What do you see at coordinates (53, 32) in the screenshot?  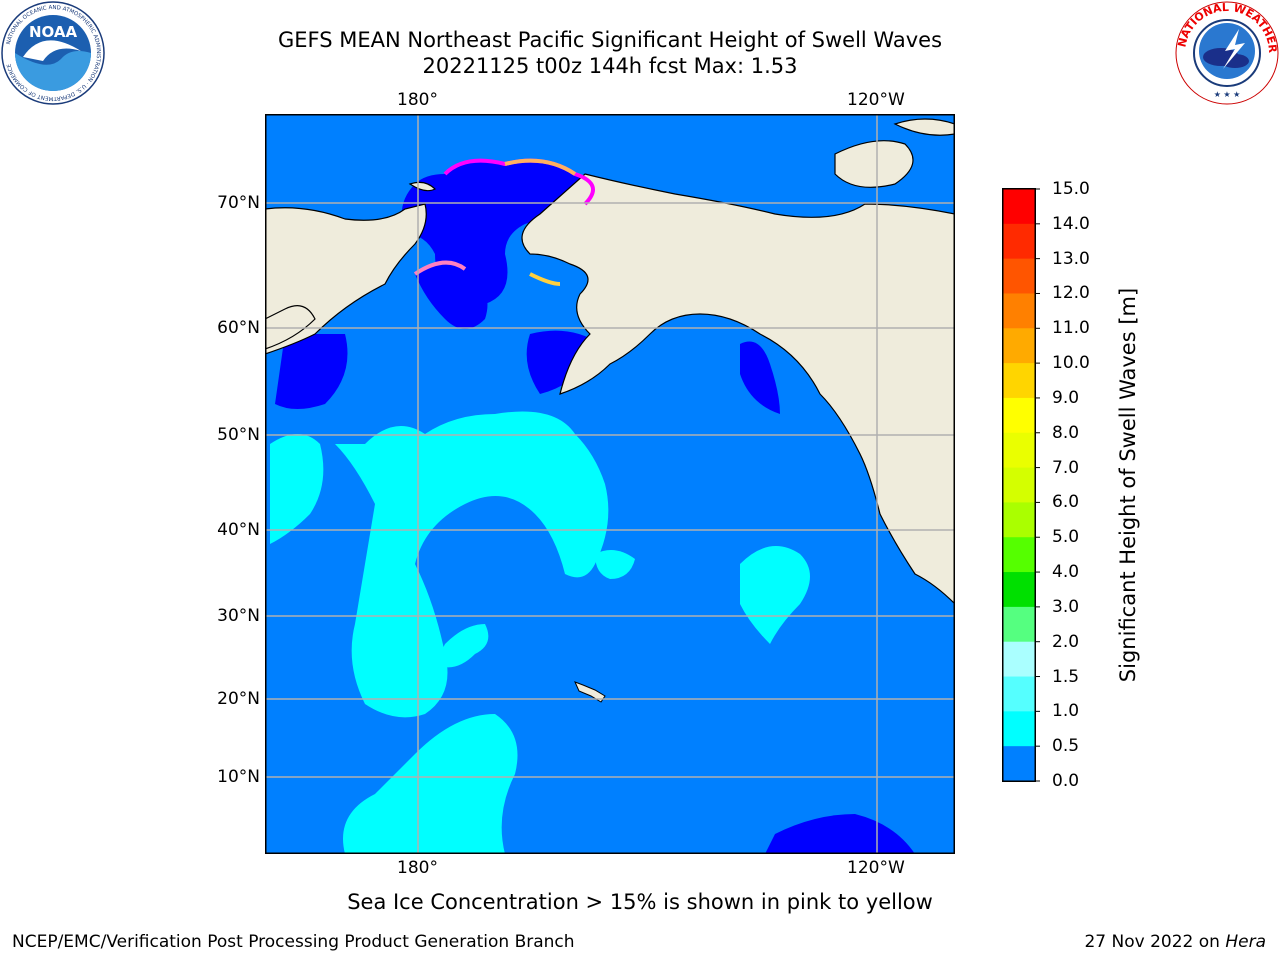 I see `svg-text: NOAA` at bounding box center [53, 32].